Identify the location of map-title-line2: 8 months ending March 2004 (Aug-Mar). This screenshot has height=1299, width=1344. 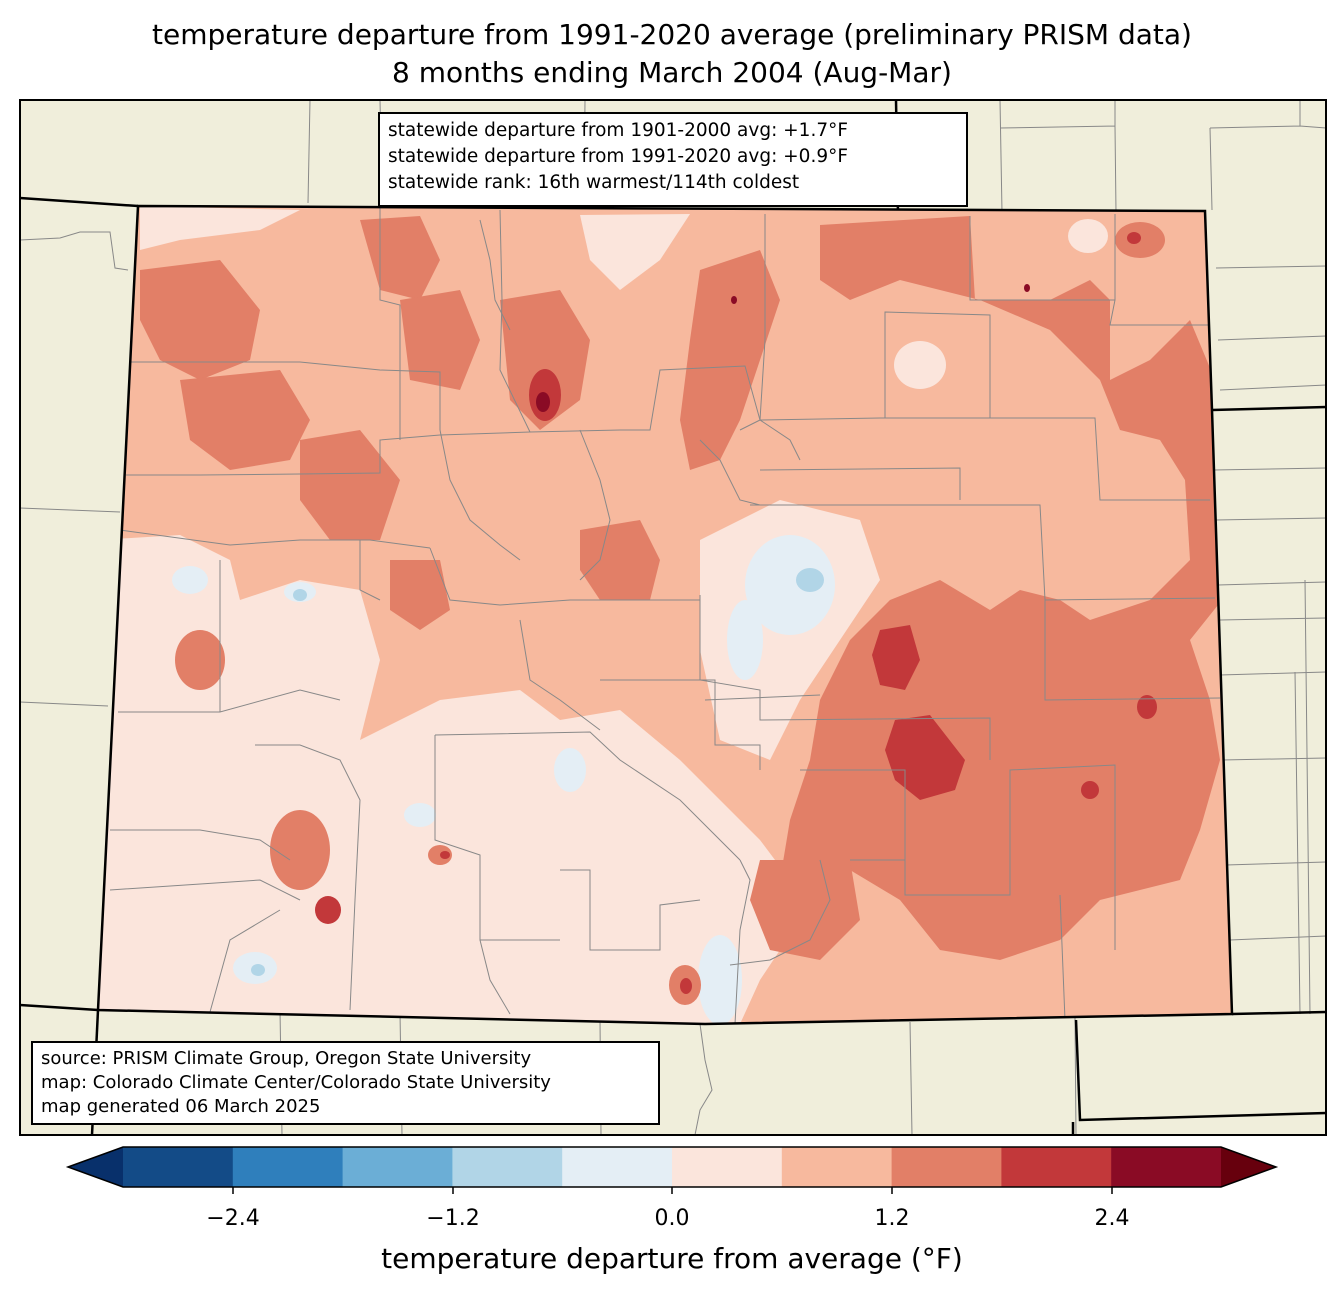
(672, 72).